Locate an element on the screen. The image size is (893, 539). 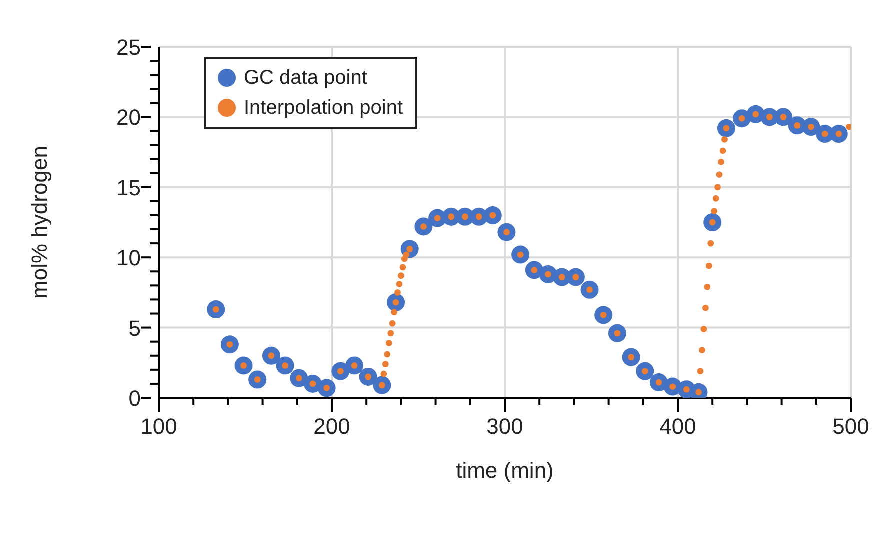
y-tick-label: 0 is located at coordinates (134, 398).